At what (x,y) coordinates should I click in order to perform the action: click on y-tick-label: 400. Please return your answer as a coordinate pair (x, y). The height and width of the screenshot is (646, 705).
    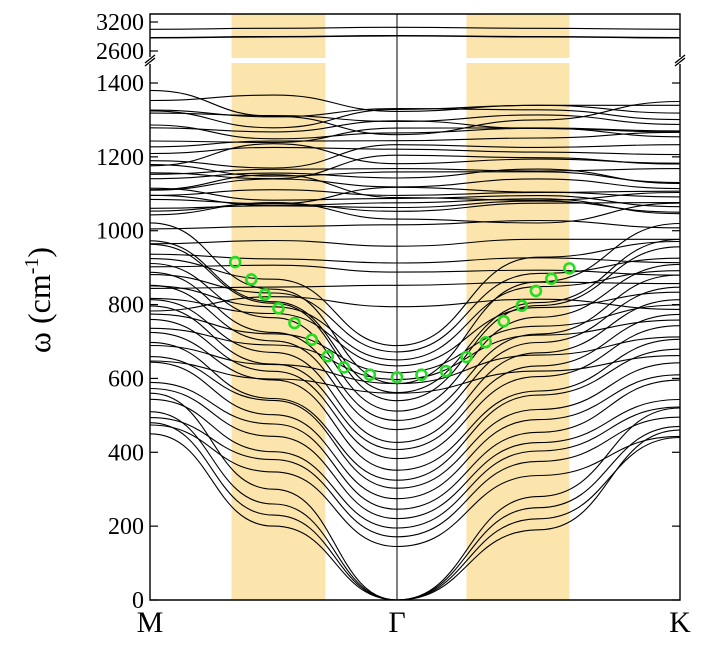
    Looking at the image, I should click on (126, 453).